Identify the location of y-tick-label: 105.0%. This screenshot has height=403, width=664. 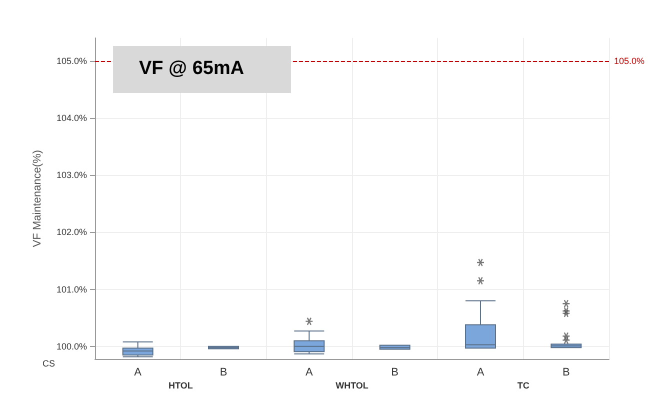
(71, 61).